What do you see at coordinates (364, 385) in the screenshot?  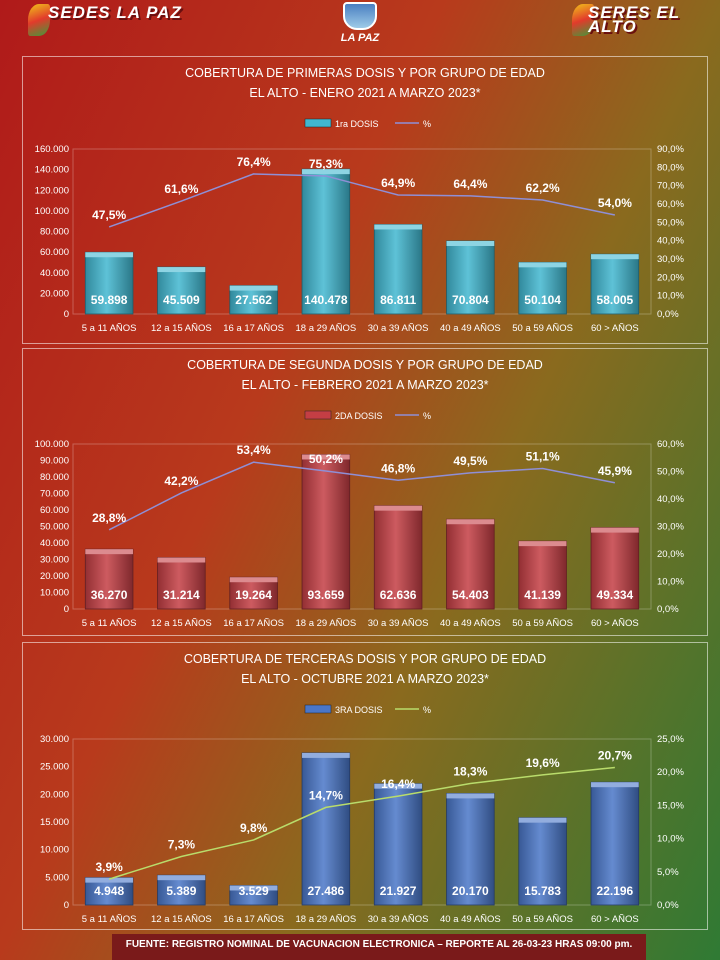 I see `chart-subtitle: EL ALTO - FEBRERO 2021 A MARZO 2023*` at bounding box center [364, 385].